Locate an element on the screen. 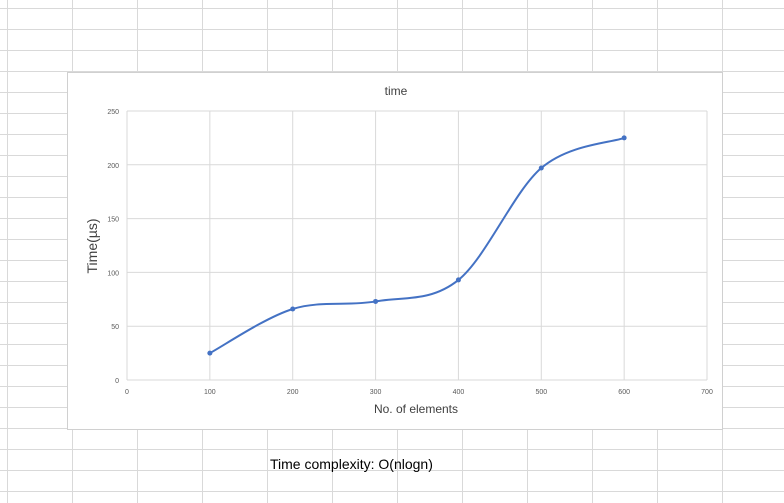 The height and width of the screenshot is (503, 784). y-tick-label: 0 is located at coordinates (117, 381).